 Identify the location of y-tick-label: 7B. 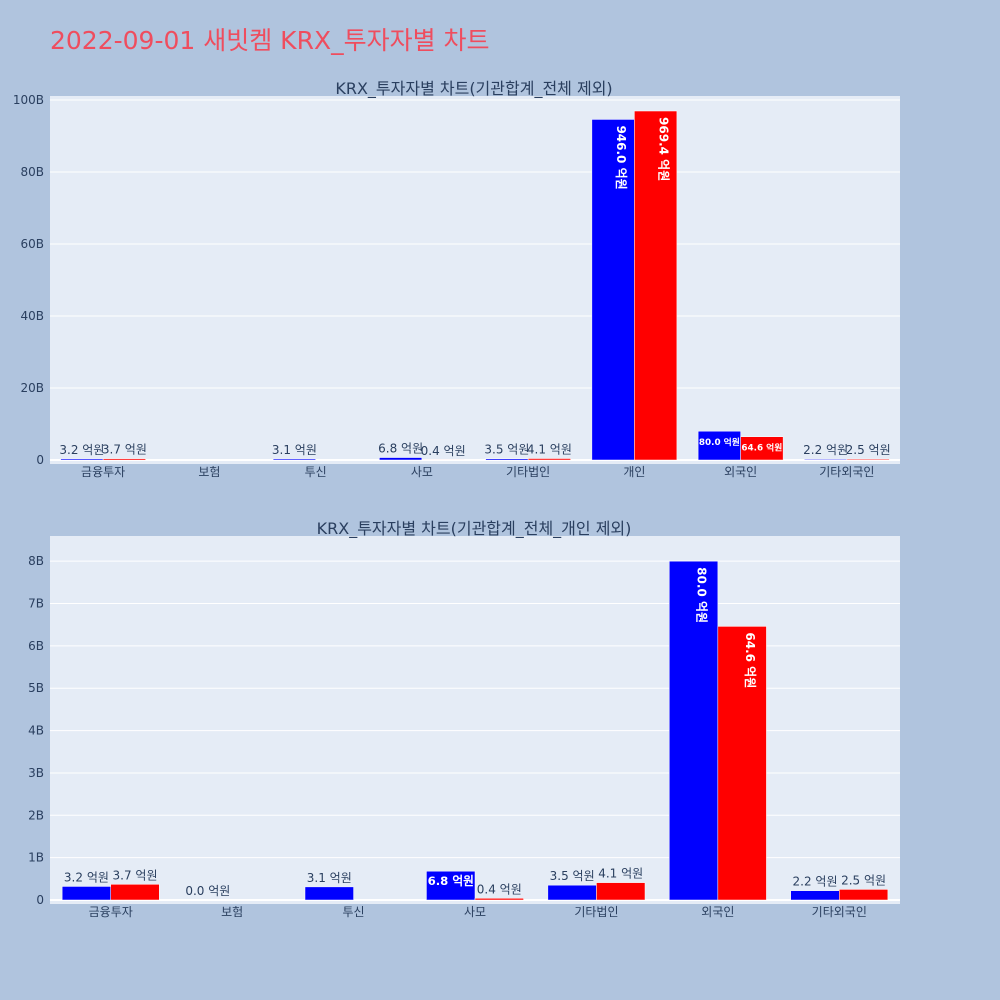
(36, 604).